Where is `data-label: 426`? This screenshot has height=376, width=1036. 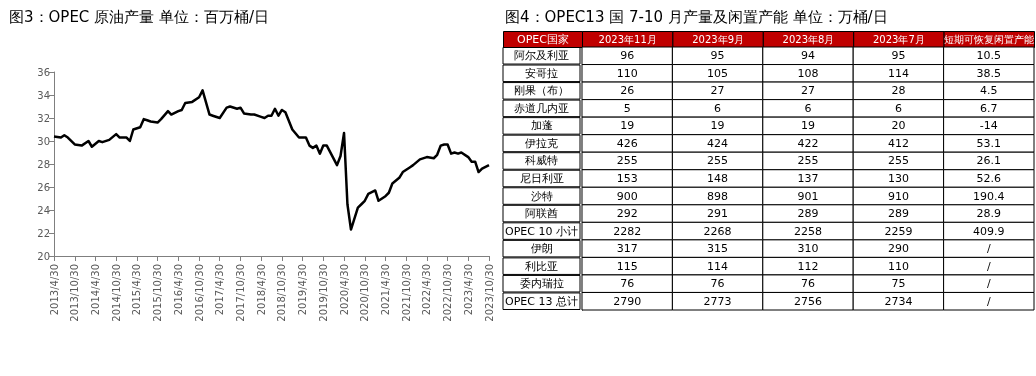 data-label: 426 is located at coordinates (627, 143).